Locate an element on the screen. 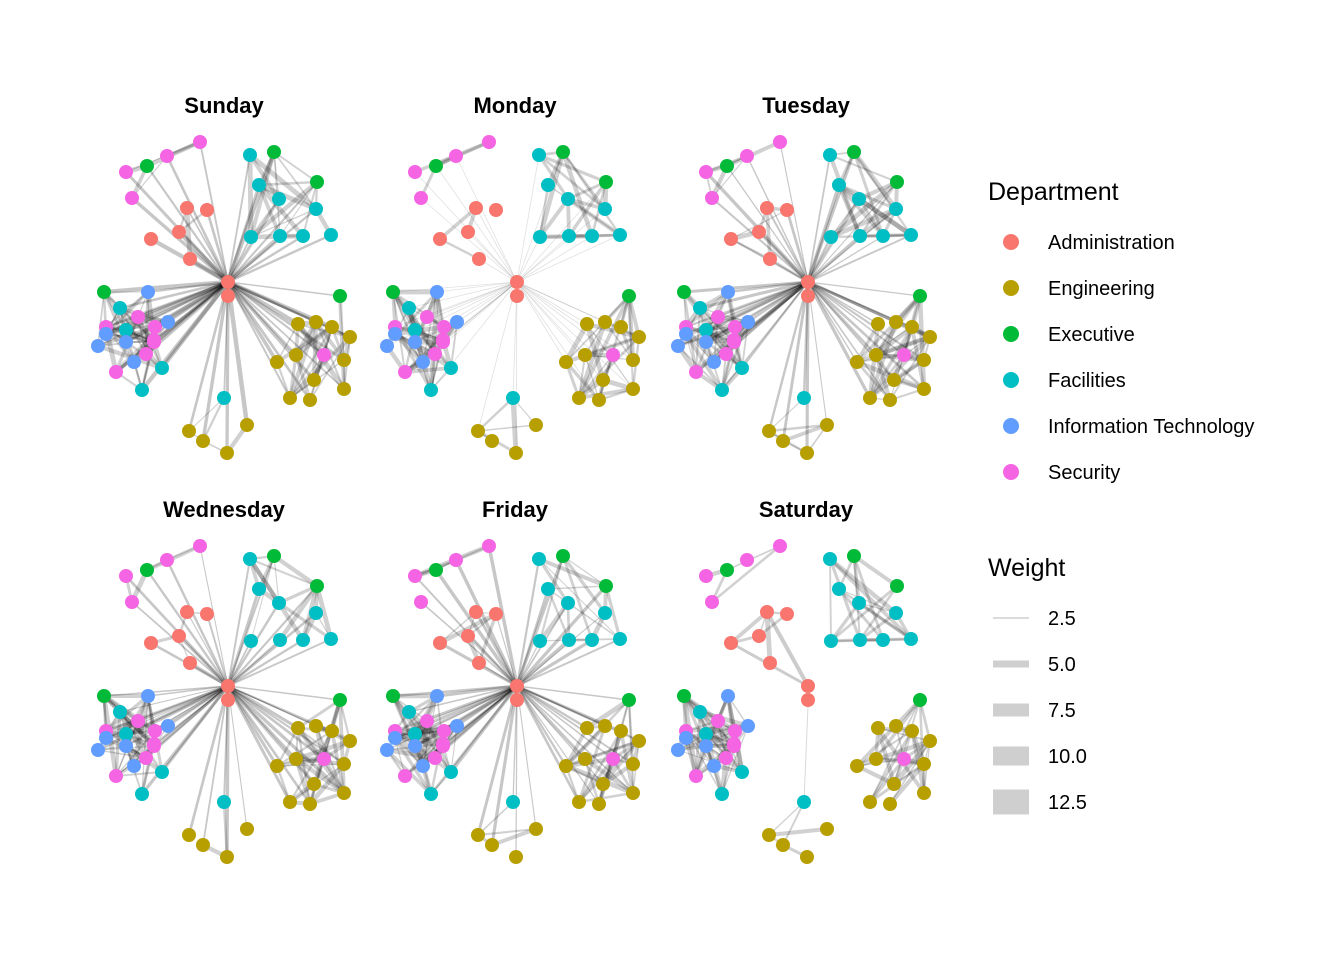 This screenshot has height=960, width=1344. legend-label-executive: Executive is located at coordinates (1091, 335).